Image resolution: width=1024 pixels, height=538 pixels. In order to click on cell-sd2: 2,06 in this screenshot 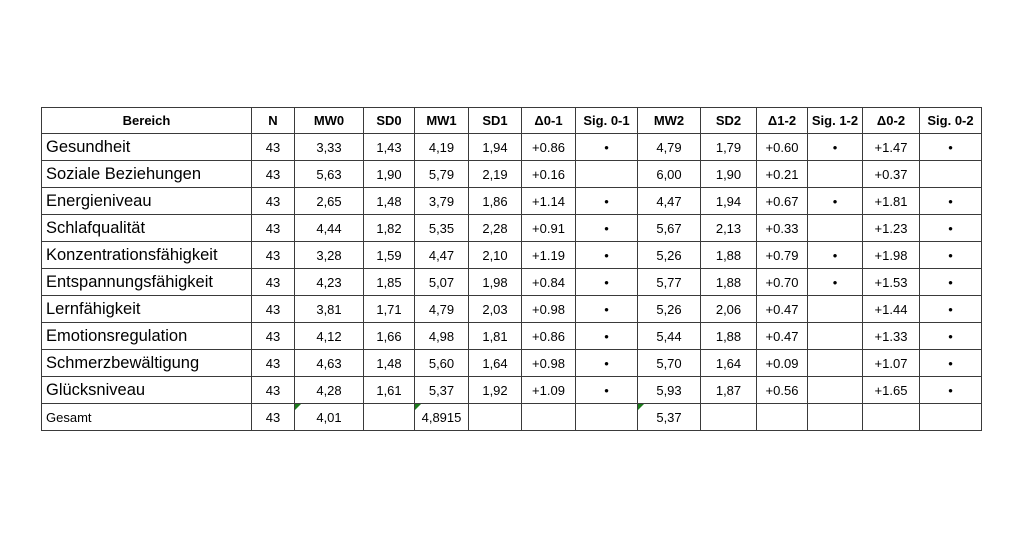, I will do `click(728, 309)`.